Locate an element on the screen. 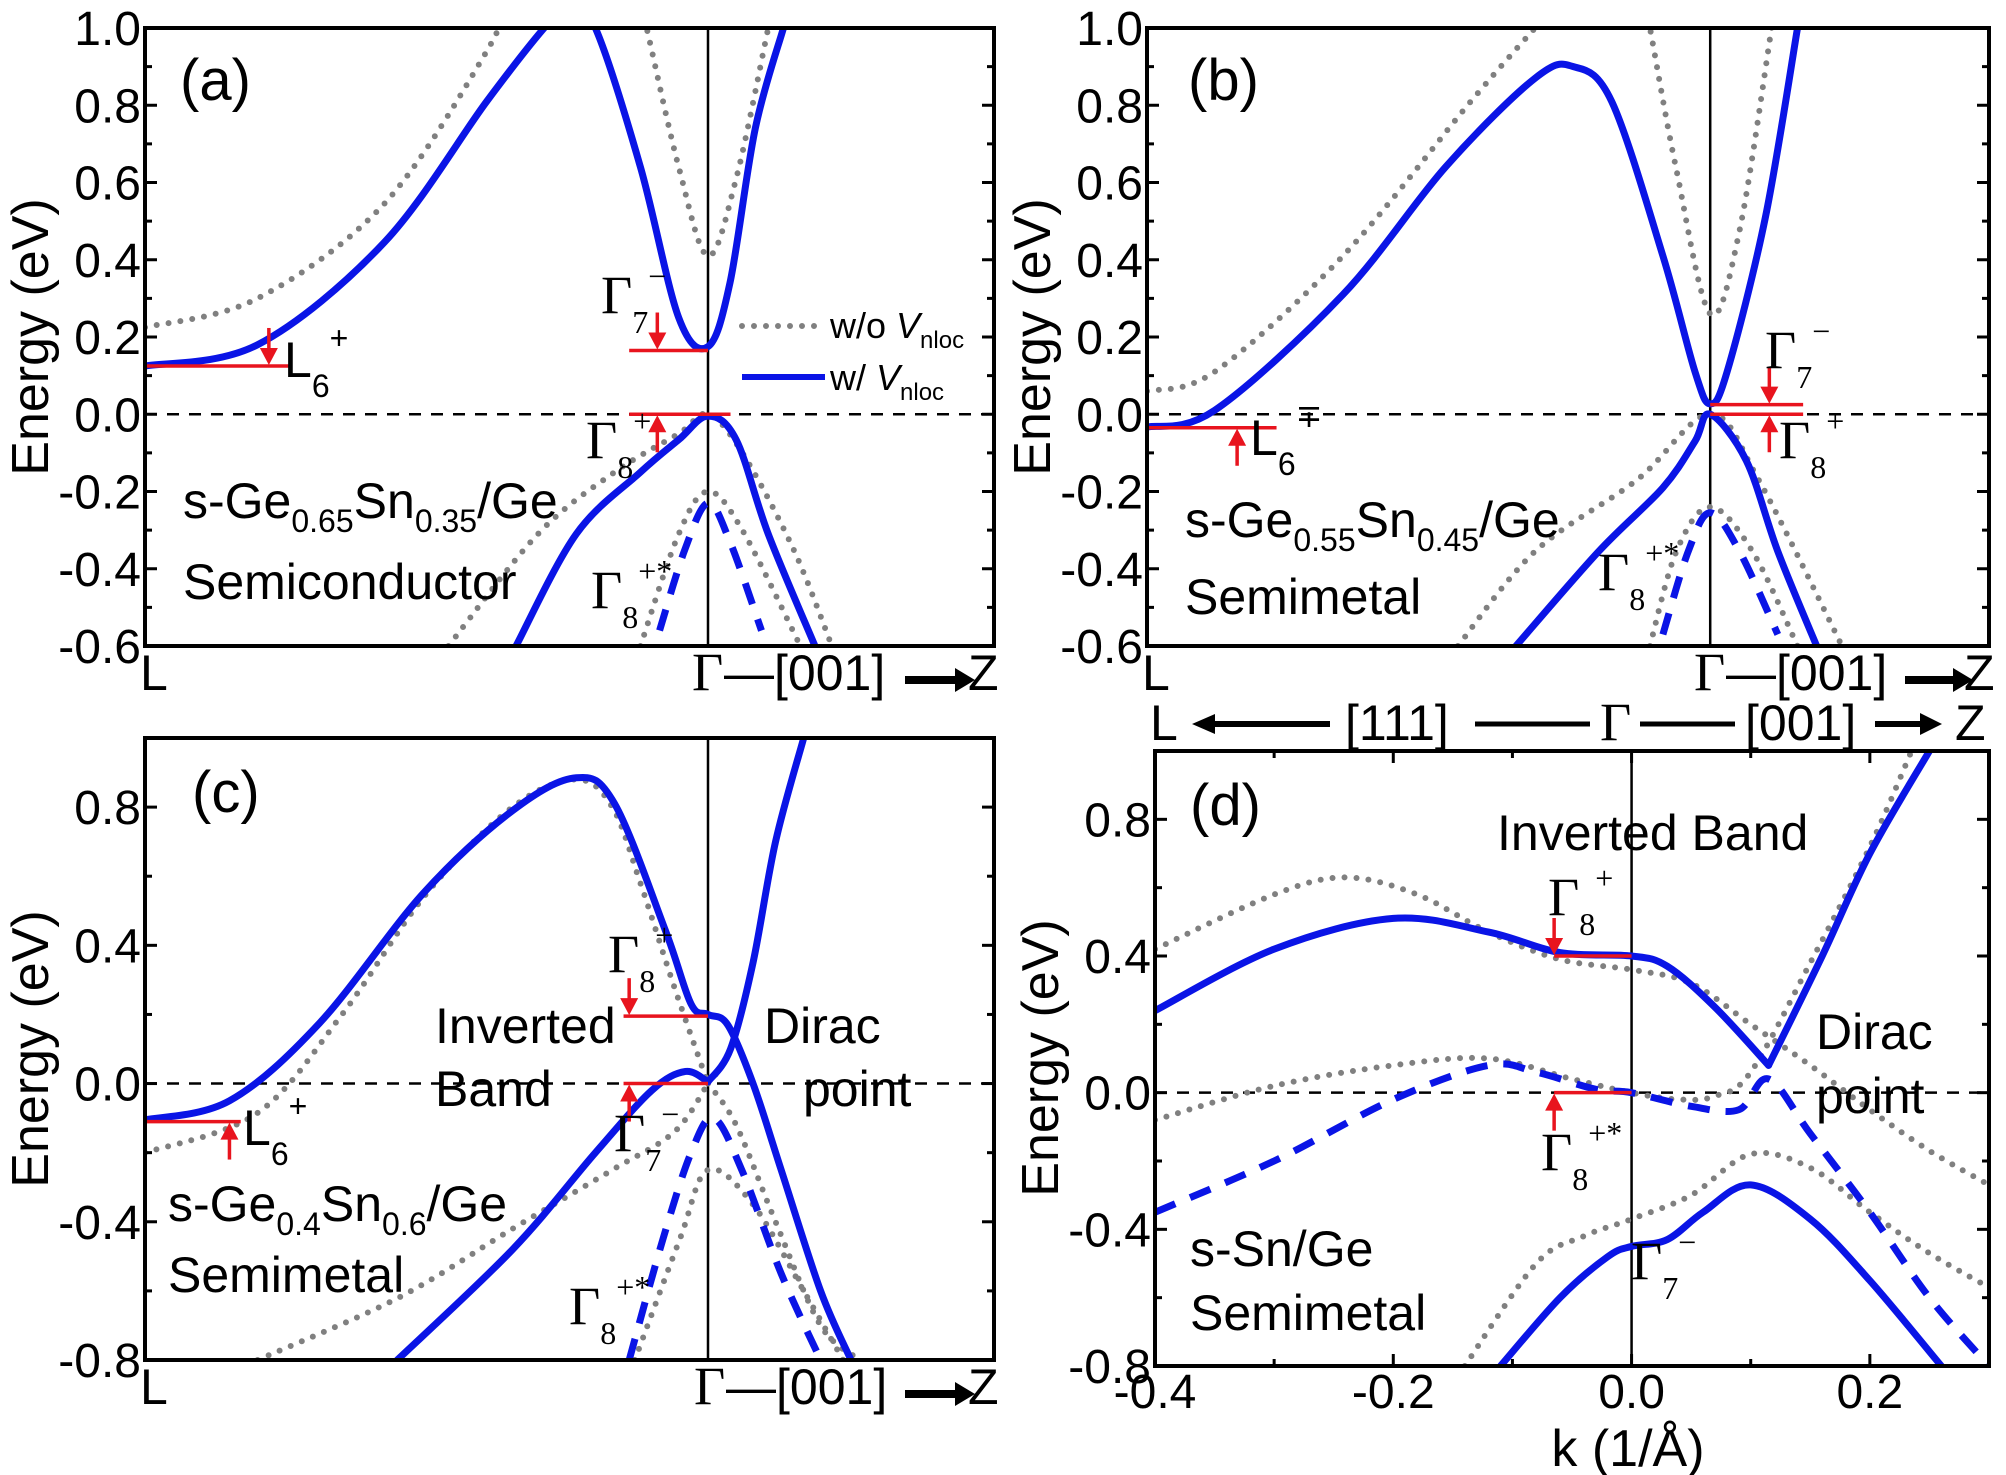 The height and width of the screenshot is (1475, 2006). legend-with-vnloc: w/ Vnloc is located at coordinates (886, 381).